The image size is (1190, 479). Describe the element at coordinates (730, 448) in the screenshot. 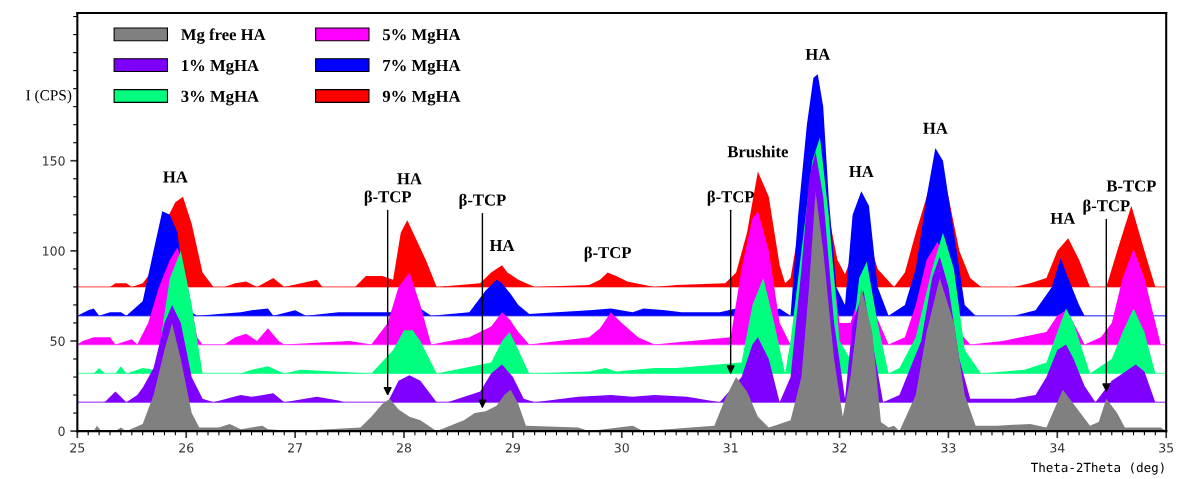

I see `x-tick-label: 31` at that location.